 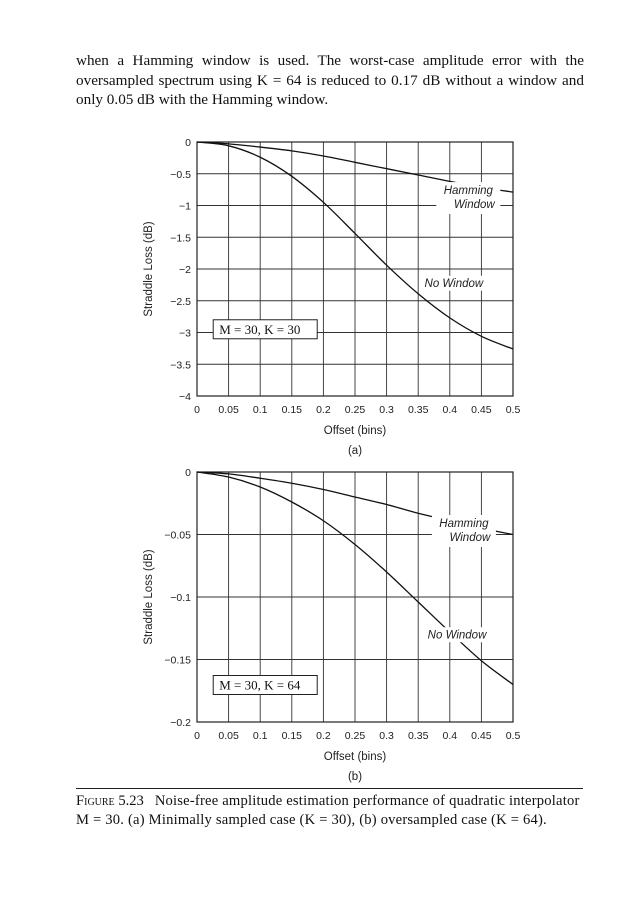 I want to click on chart-b-ytick-label: −0.1, so click(x=180, y=598).